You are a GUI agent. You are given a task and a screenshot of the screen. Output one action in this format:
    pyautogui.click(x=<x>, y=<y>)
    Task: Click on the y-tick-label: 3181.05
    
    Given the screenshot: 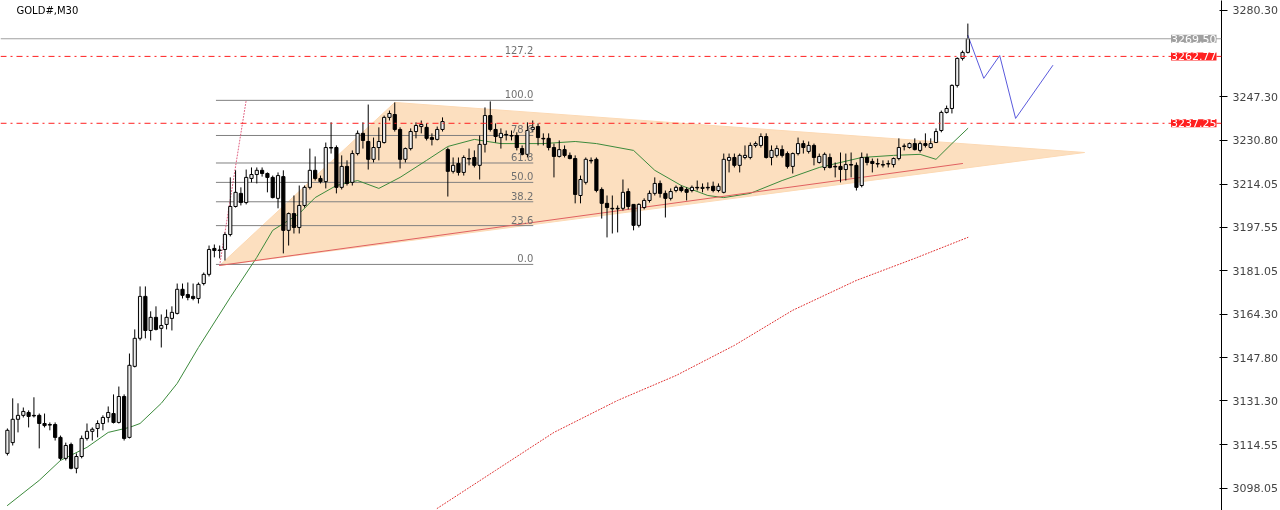 What is the action you would take?
    pyautogui.click(x=1255, y=271)
    